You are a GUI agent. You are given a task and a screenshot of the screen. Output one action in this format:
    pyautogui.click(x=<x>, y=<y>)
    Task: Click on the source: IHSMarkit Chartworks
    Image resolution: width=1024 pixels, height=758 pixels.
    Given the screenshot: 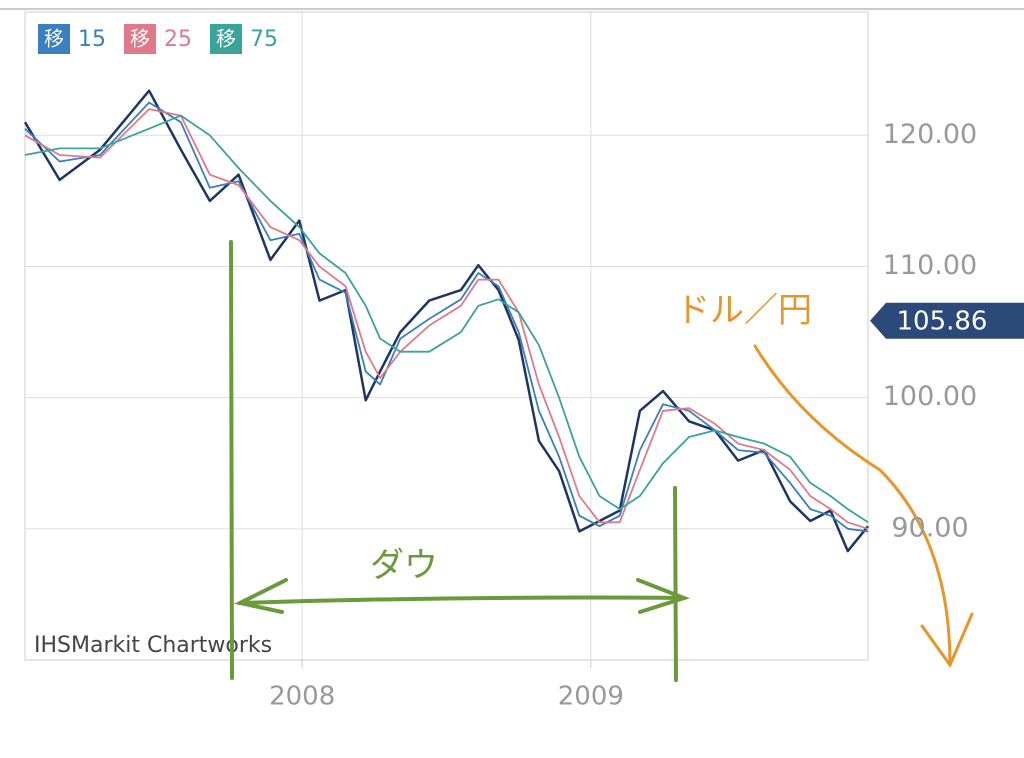 What is the action you would take?
    pyautogui.click(x=153, y=645)
    